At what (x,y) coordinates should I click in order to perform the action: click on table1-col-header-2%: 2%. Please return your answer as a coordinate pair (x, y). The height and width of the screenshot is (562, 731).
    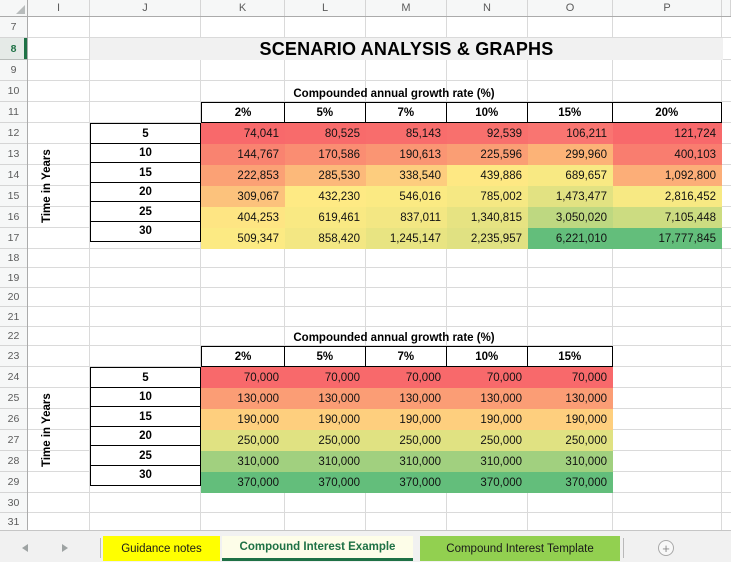
    Looking at the image, I should click on (243, 112).